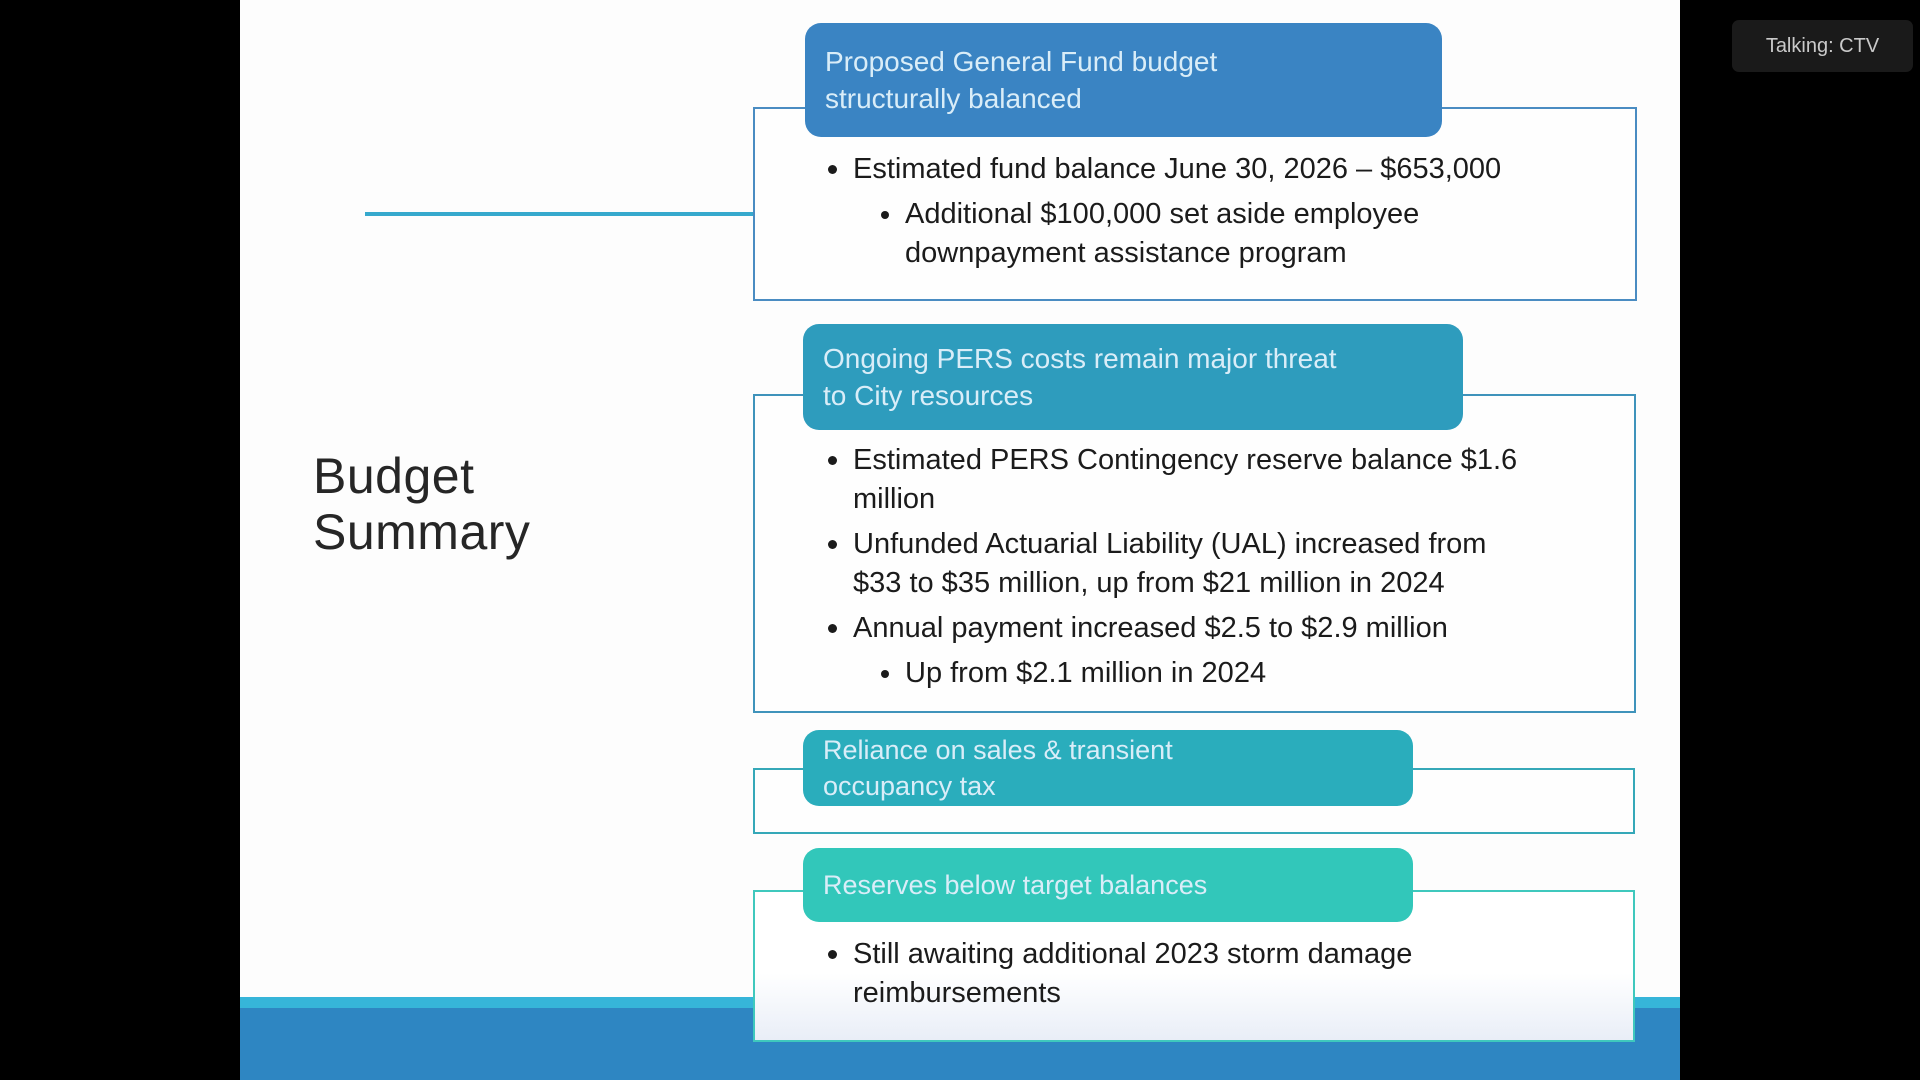 The image size is (1920, 1080). I want to click on bullet-item: Up from $2.1 million in 2024, so click(1279, 673).